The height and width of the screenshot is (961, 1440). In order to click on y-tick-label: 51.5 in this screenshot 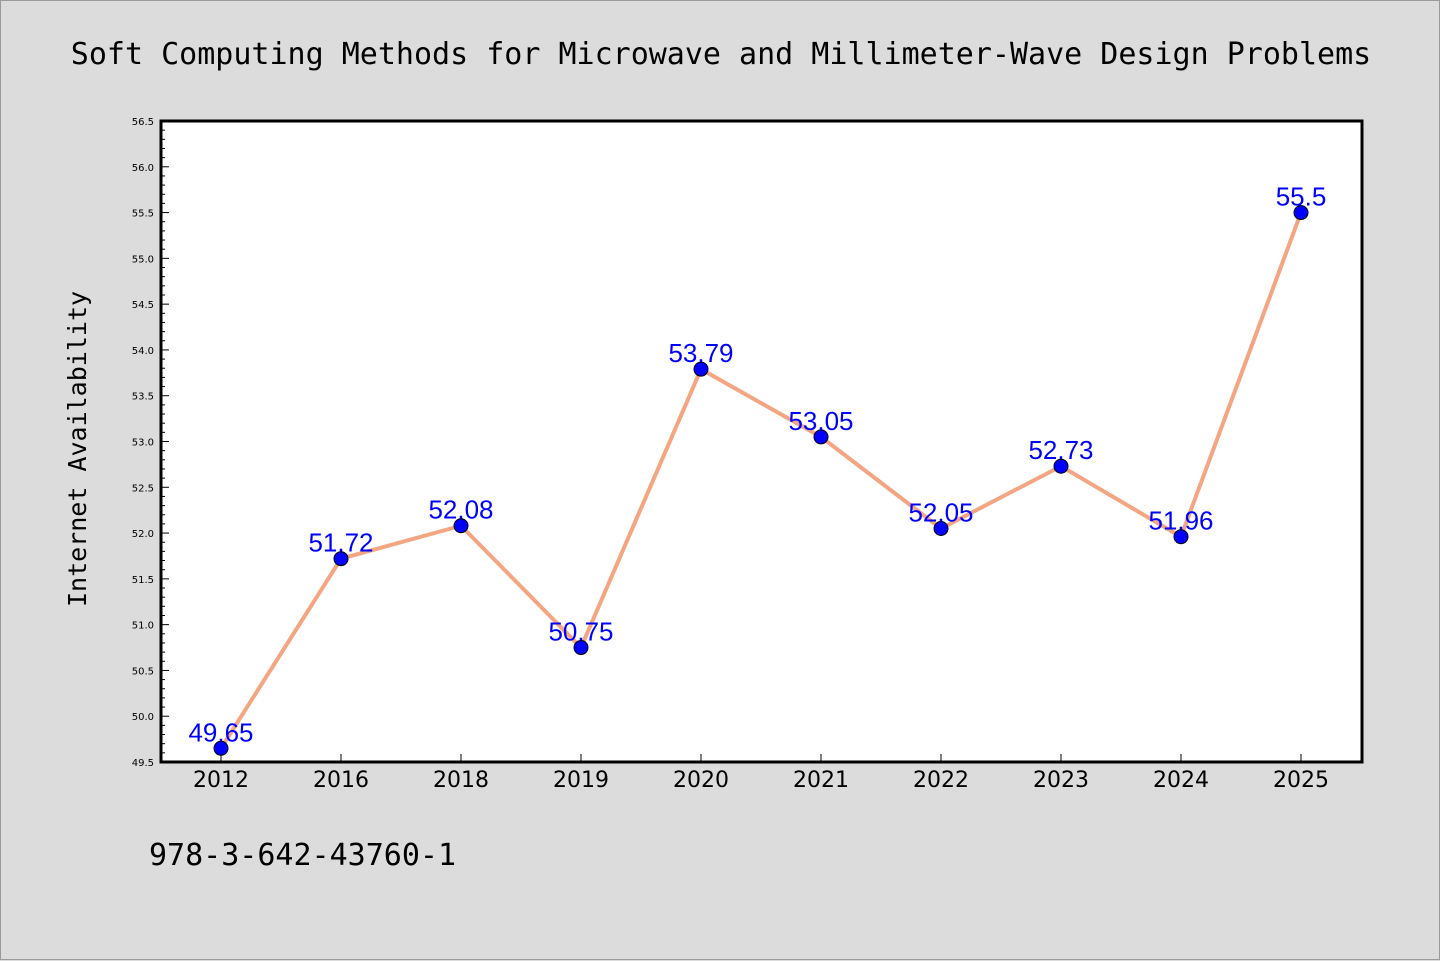, I will do `click(143, 580)`.